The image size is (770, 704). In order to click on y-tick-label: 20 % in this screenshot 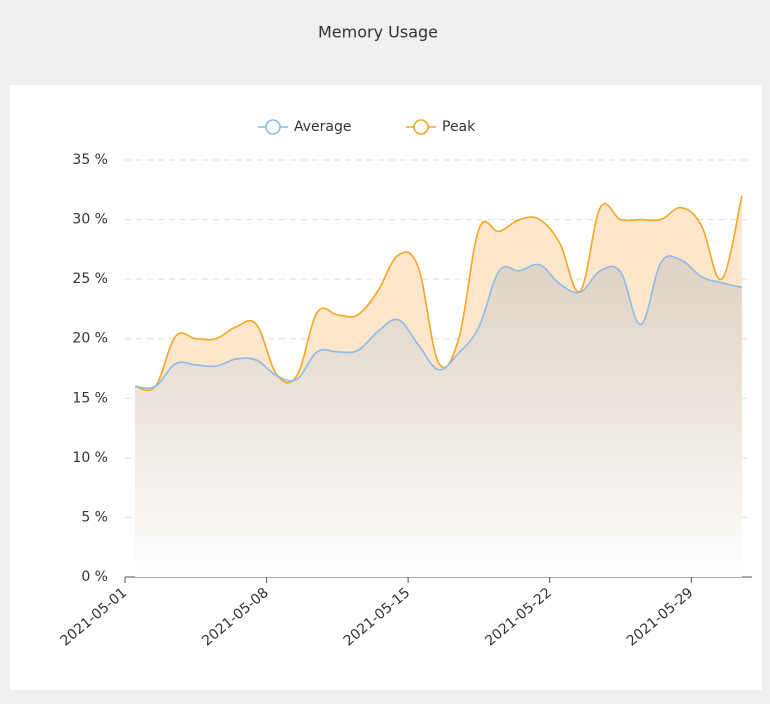, I will do `click(90, 339)`.